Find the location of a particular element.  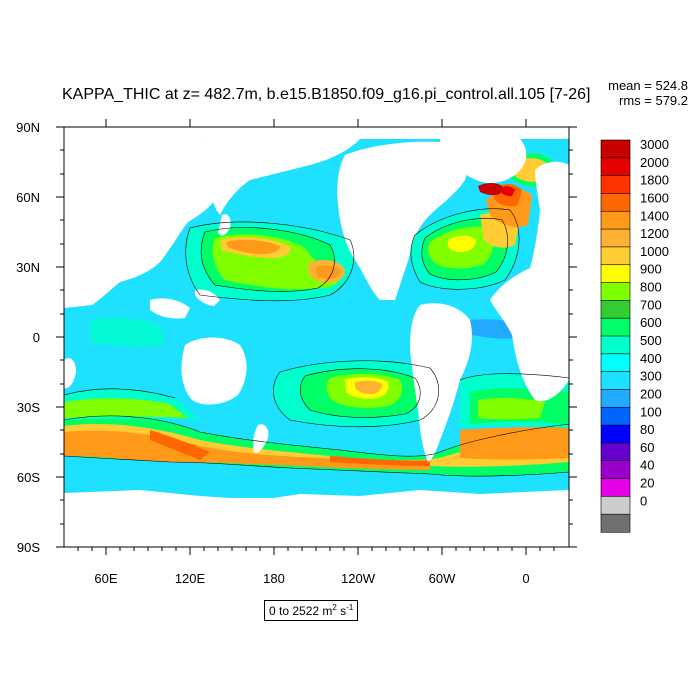

colorbar-label: 40 is located at coordinates (647, 465).